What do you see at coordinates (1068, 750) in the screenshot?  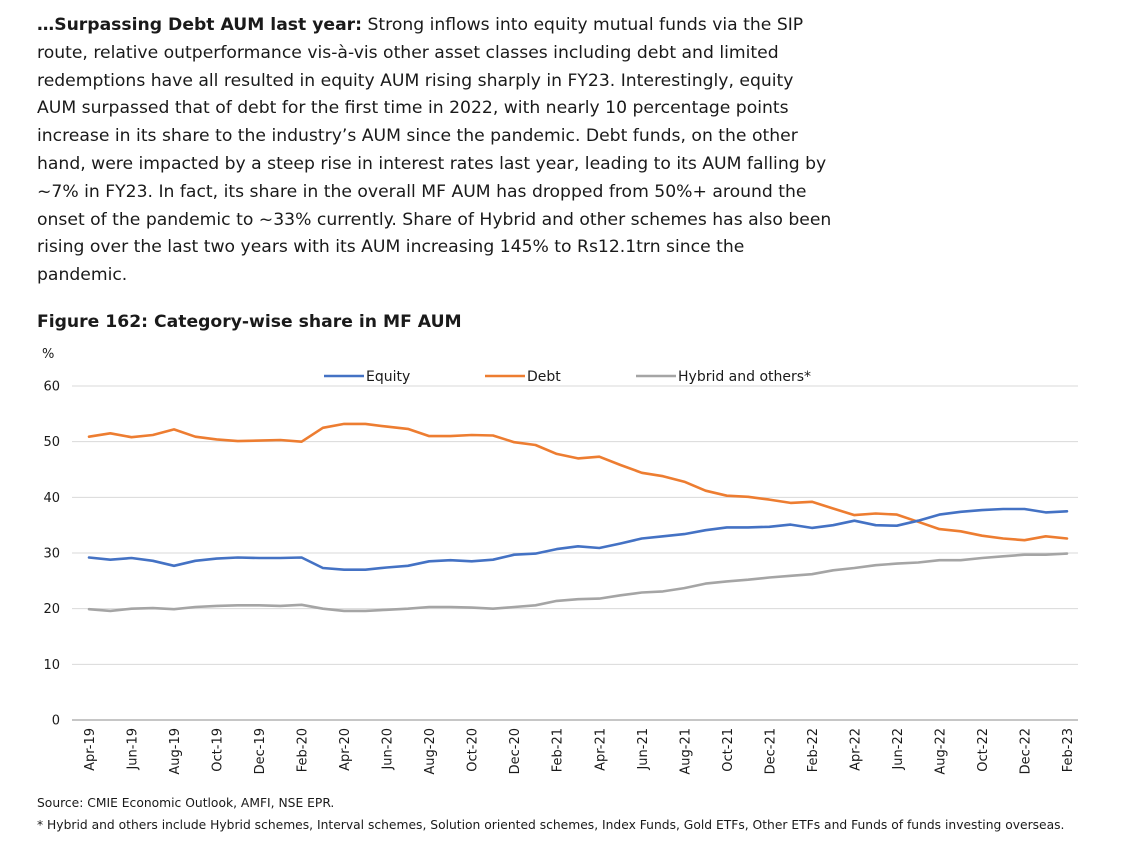 I see `x-tick-Feb-23: Feb-23` at bounding box center [1068, 750].